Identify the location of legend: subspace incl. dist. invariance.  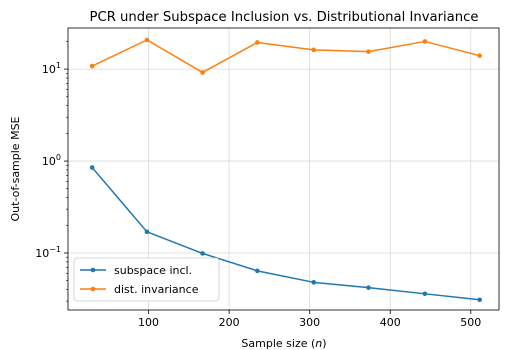
(146, 279).